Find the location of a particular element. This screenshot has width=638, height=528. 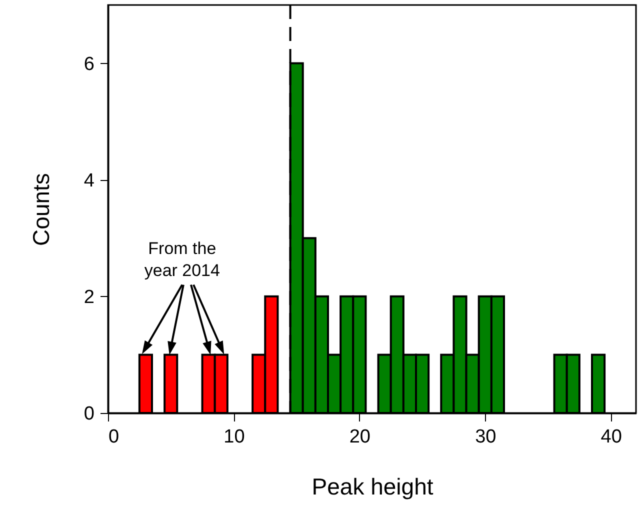

y-tick-label: 0 is located at coordinates (89, 414).